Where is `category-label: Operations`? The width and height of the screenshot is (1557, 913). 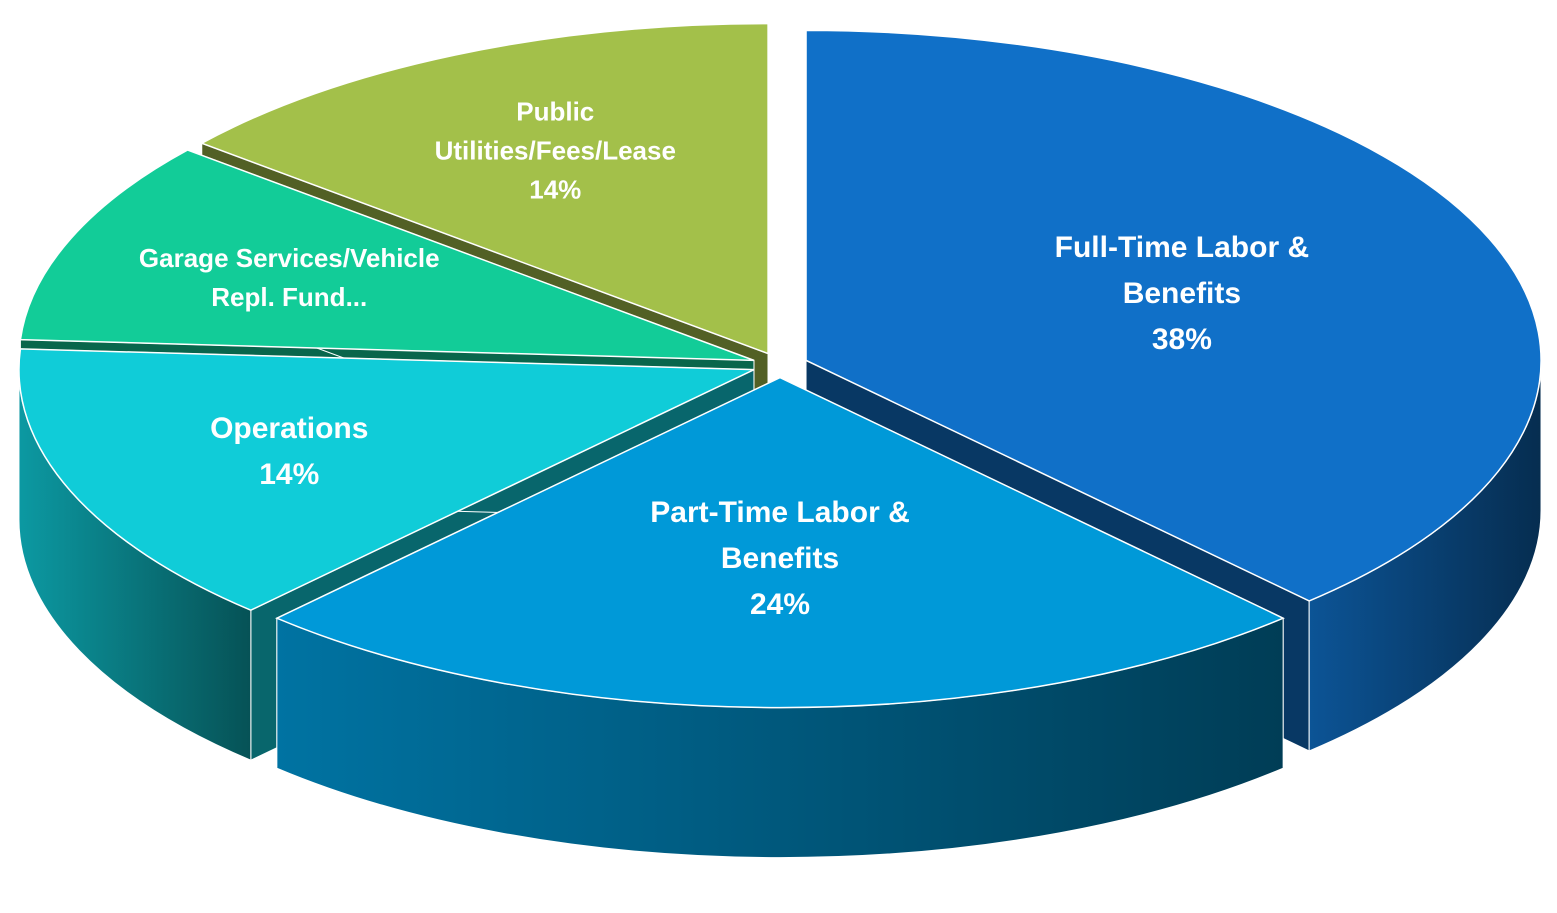
category-label: Operations is located at coordinates (289, 429).